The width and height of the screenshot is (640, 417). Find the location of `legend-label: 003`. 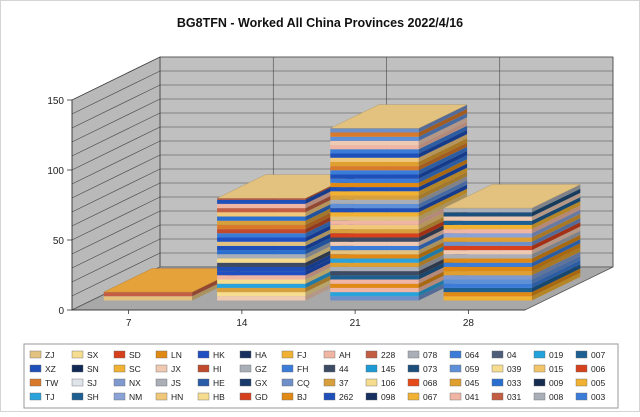

legend-label: 003 is located at coordinates (598, 397).